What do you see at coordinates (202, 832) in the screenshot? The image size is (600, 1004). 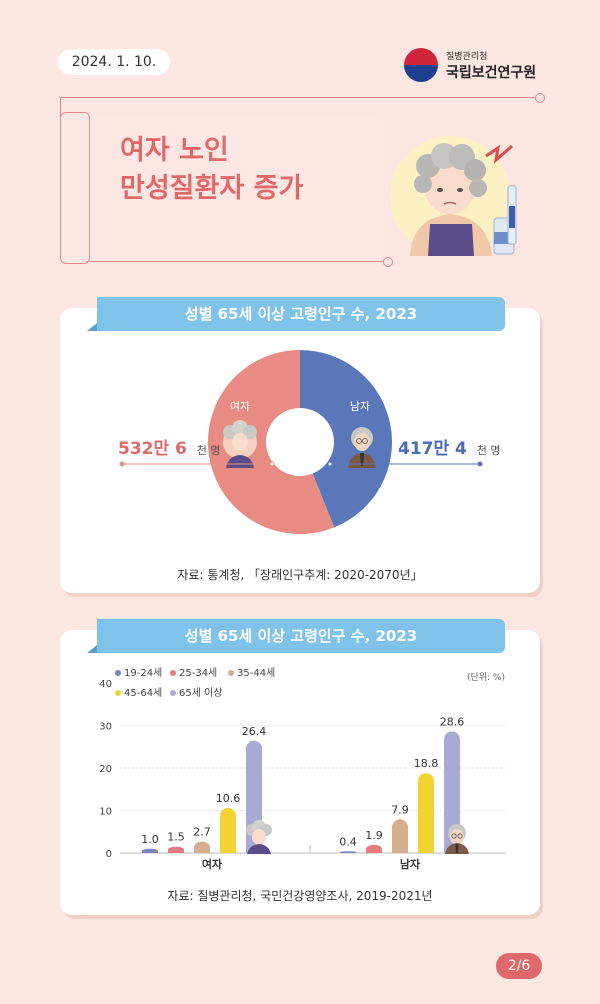 I see `bar-value-label: 2.7` at bounding box center [202, 832].